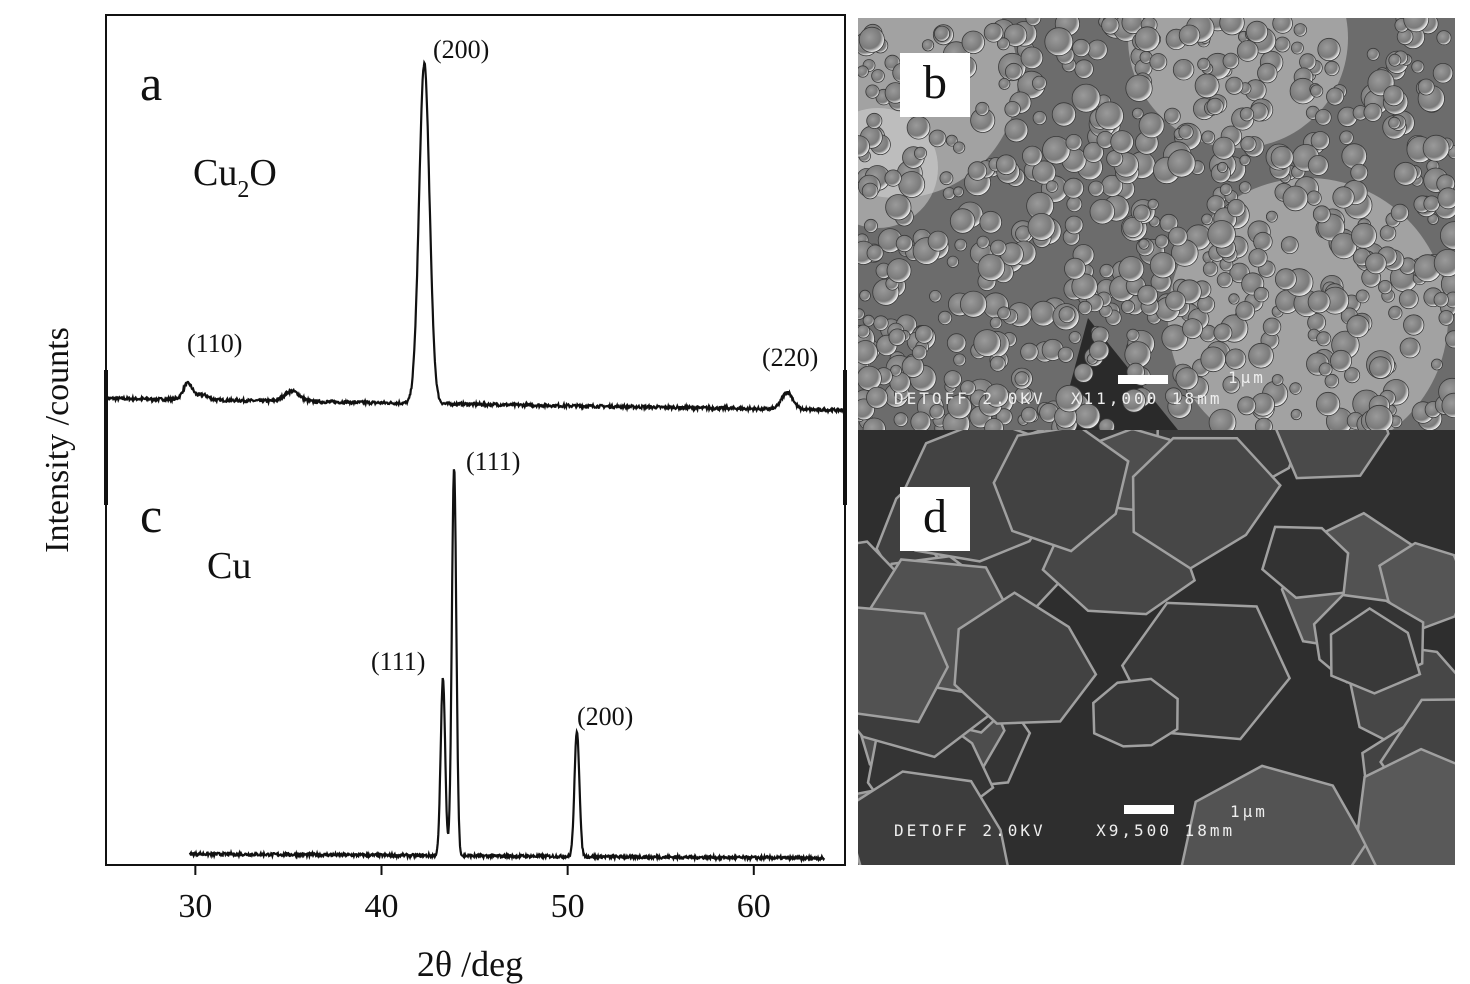 The width and height of the screenshot is (1470, 984). Describe the element at coordinates (235, 177) in the screenshot. I see `cu2o-label: Cu2O` at that location.